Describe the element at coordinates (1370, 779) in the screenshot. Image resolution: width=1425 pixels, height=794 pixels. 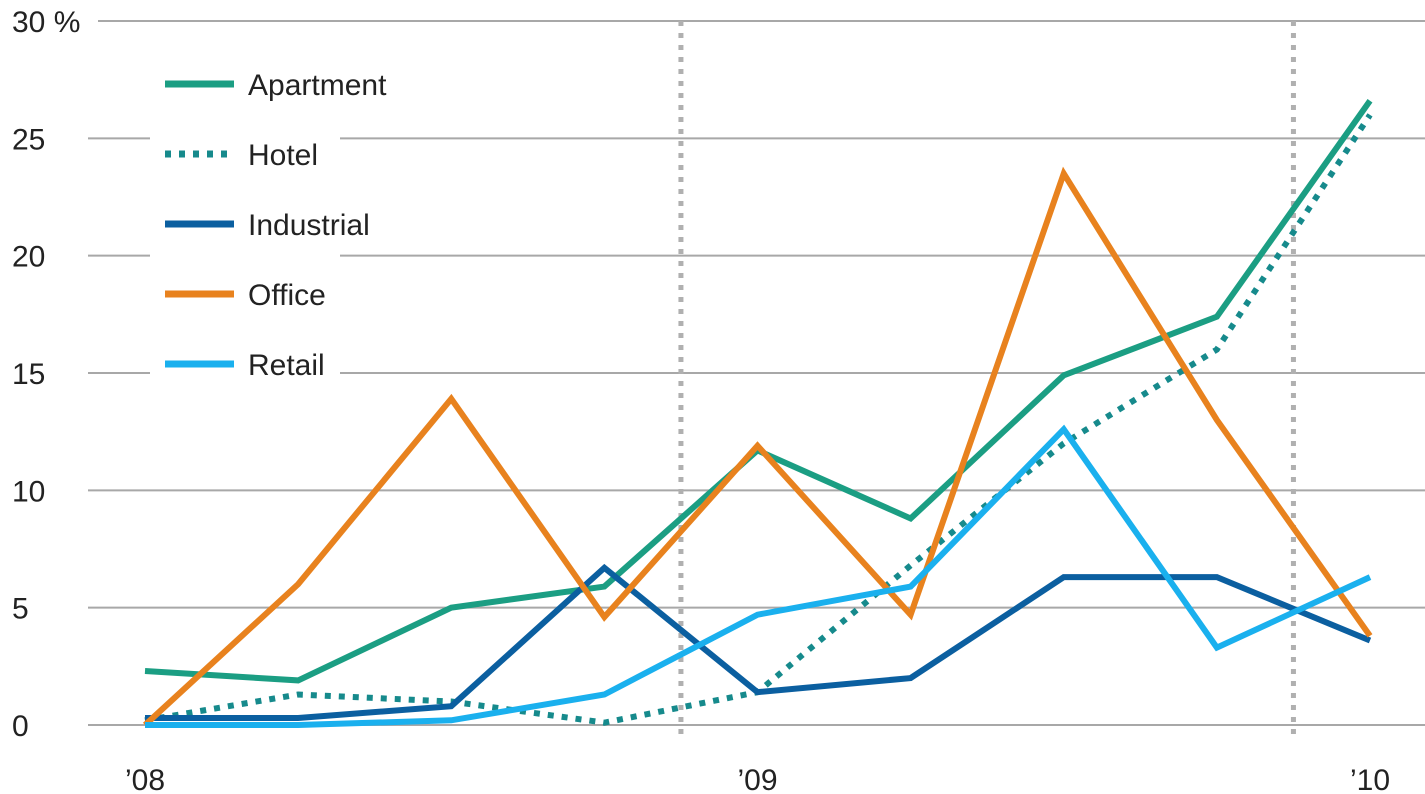
I see `x-tick-label: ’10` at that location.